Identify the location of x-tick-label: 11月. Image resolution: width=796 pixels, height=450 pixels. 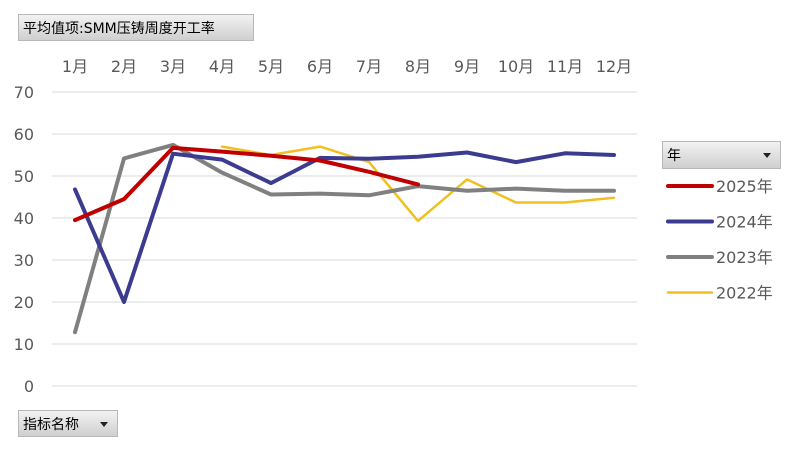
(565, 66).